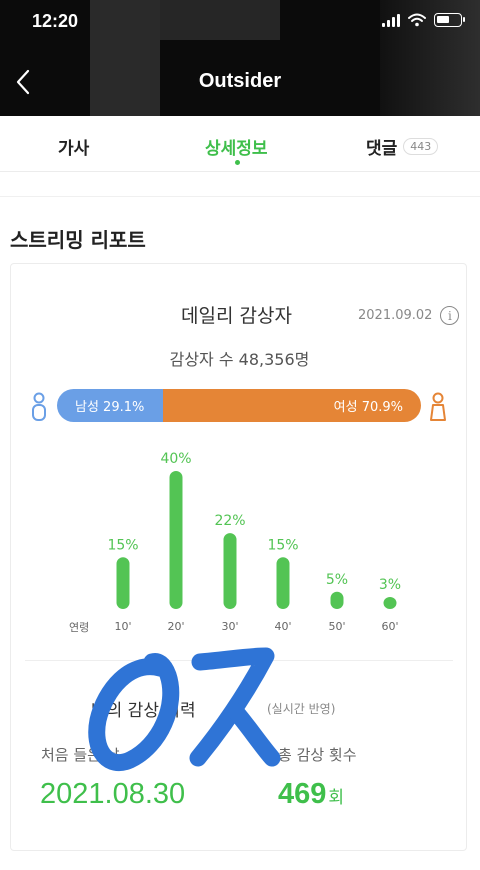 This screenshot has height=870, width=480. Describe the element at coordinates (229, 521) in the screenshot. I see `age-bar-value-label: 22%` at that location.